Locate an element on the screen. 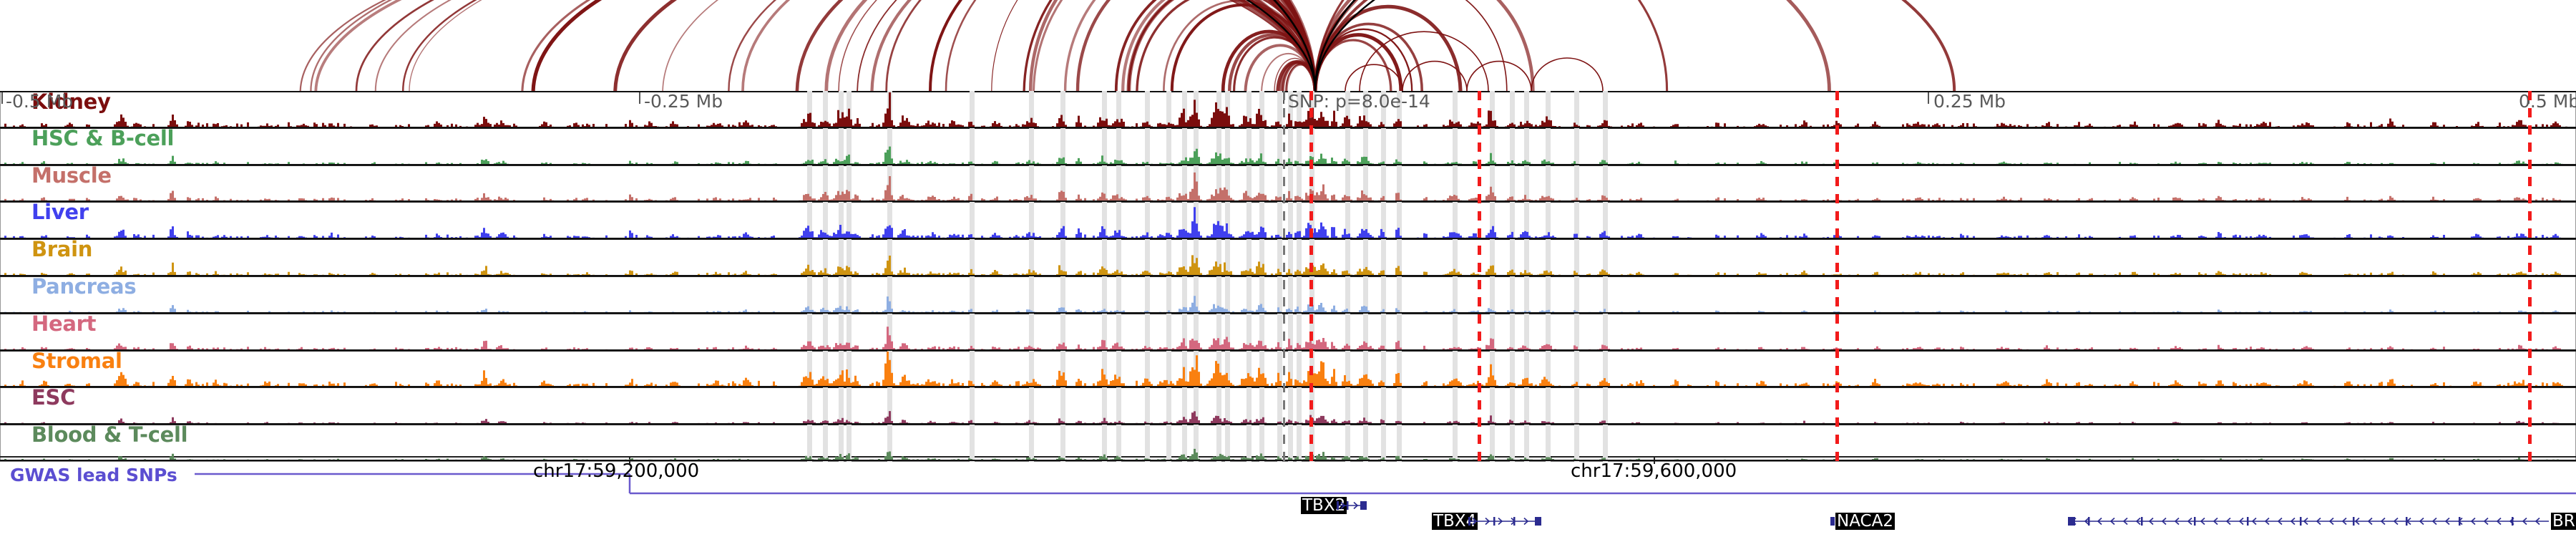 The image size is (2576, 537). gene-name-label: BRIP is located at coordinates (2563, 521).